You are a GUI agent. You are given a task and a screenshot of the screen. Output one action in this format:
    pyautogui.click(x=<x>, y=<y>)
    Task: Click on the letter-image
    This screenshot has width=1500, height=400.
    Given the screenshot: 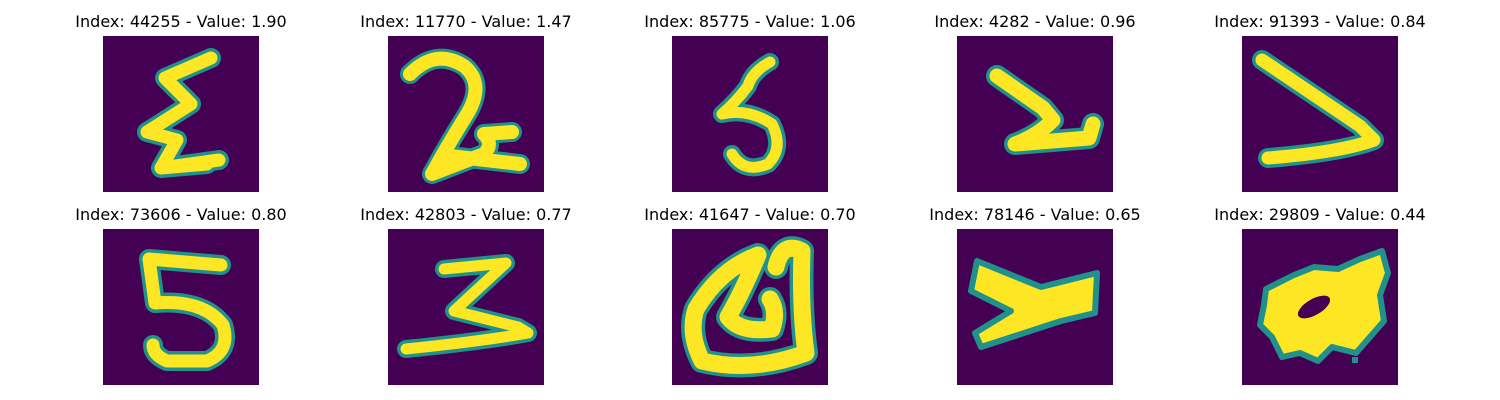 What is the action you would take?
    pyautogui.click(x=750, y=307)
    